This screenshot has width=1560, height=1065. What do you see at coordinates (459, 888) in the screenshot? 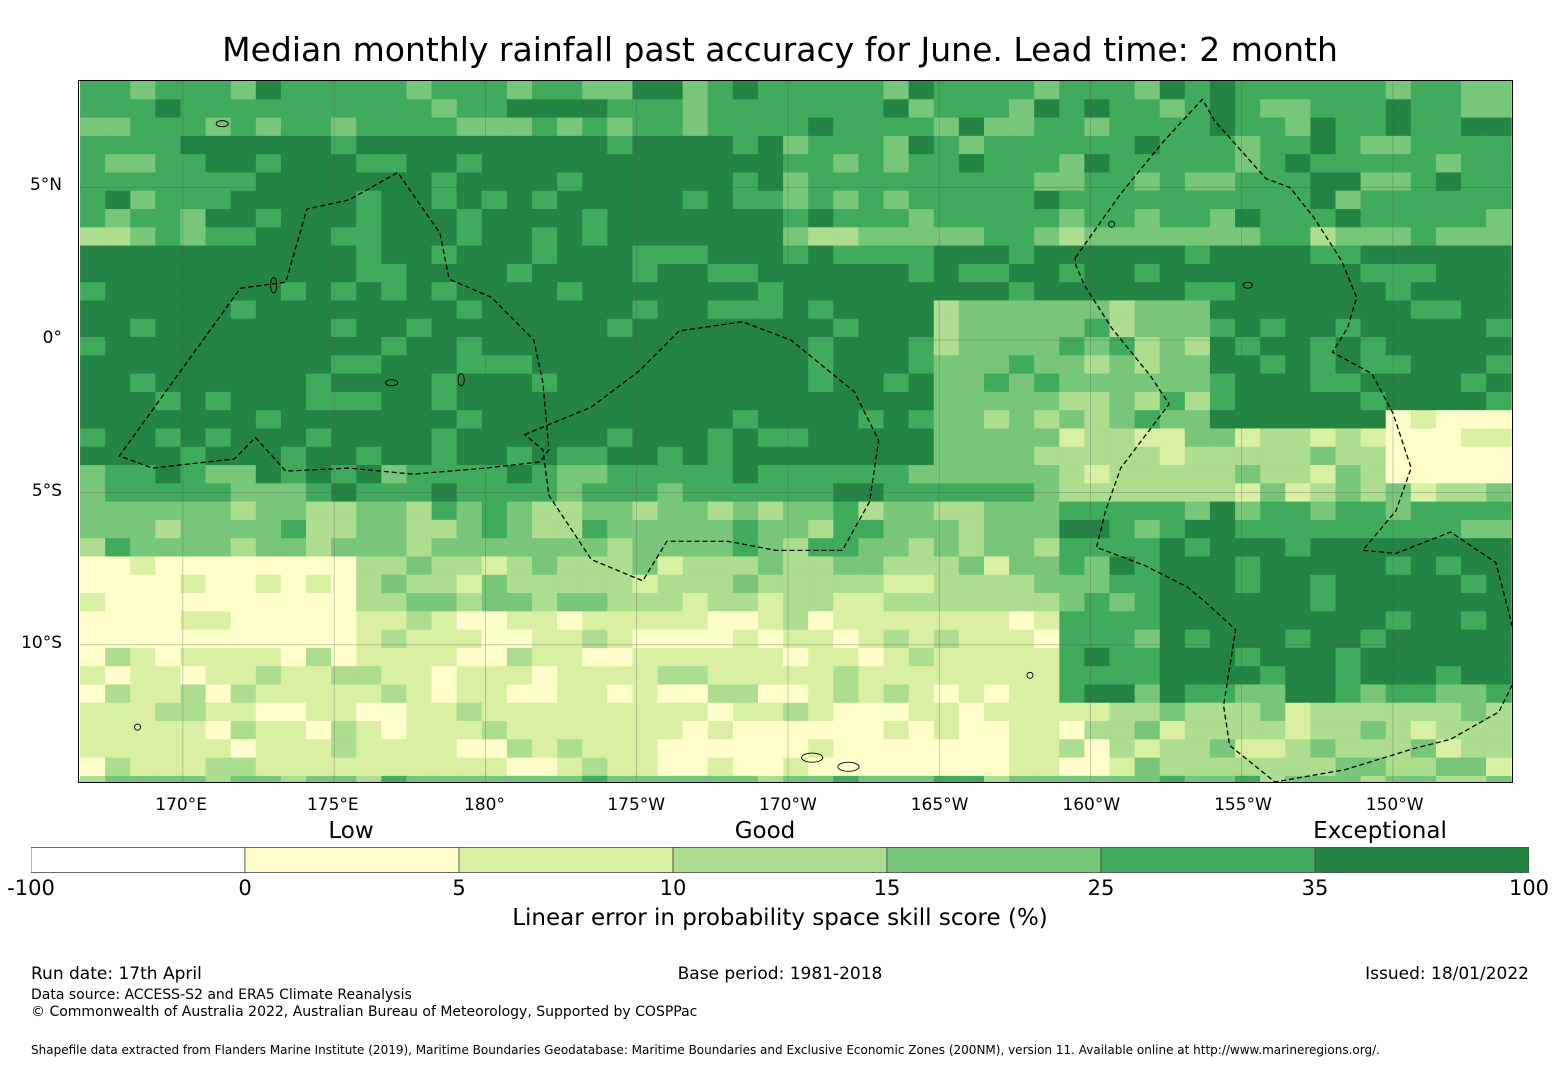
I see `colorbar-tick-label: 5` at bounding box center [459, 888].